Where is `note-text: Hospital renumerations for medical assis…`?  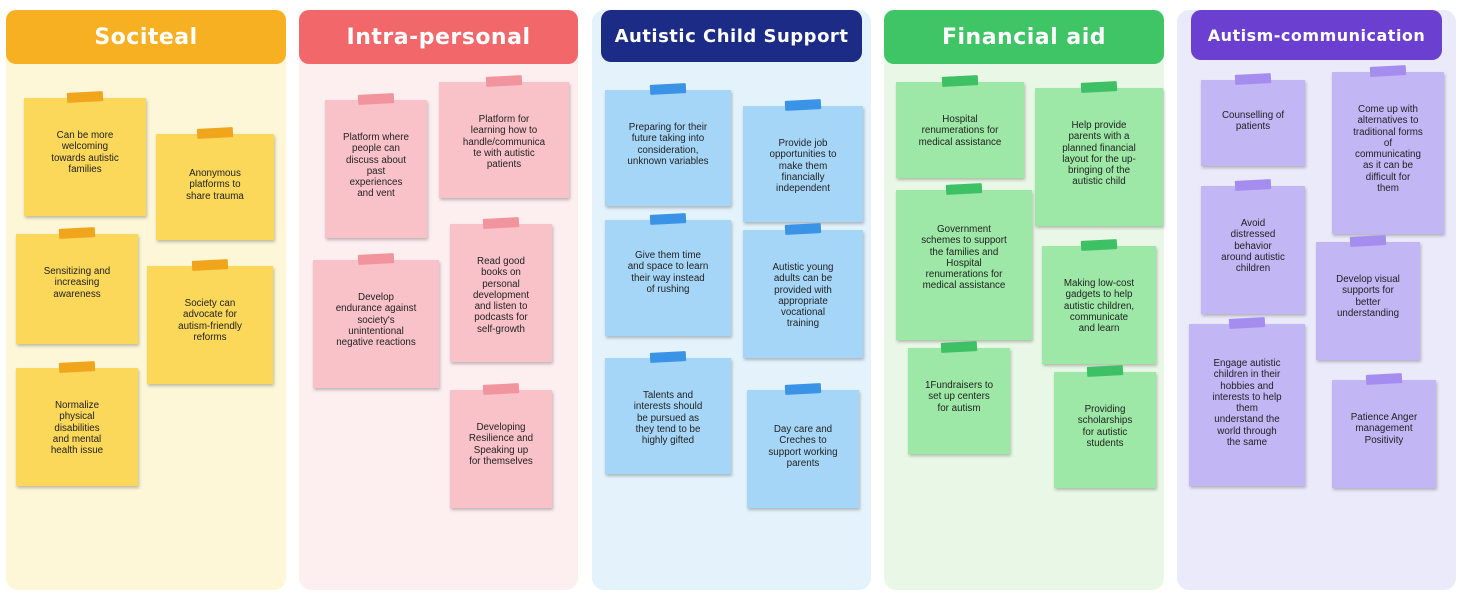 note-text: Hospital renumerations for medical assis… is located at coordinates (960, 131).